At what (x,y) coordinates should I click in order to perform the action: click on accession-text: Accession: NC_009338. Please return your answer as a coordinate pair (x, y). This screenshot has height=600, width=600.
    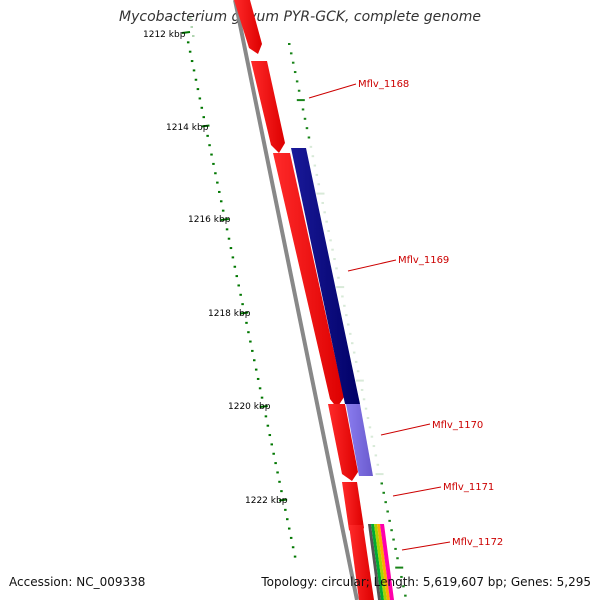
    Looking at the image, I should click on (77, 582).